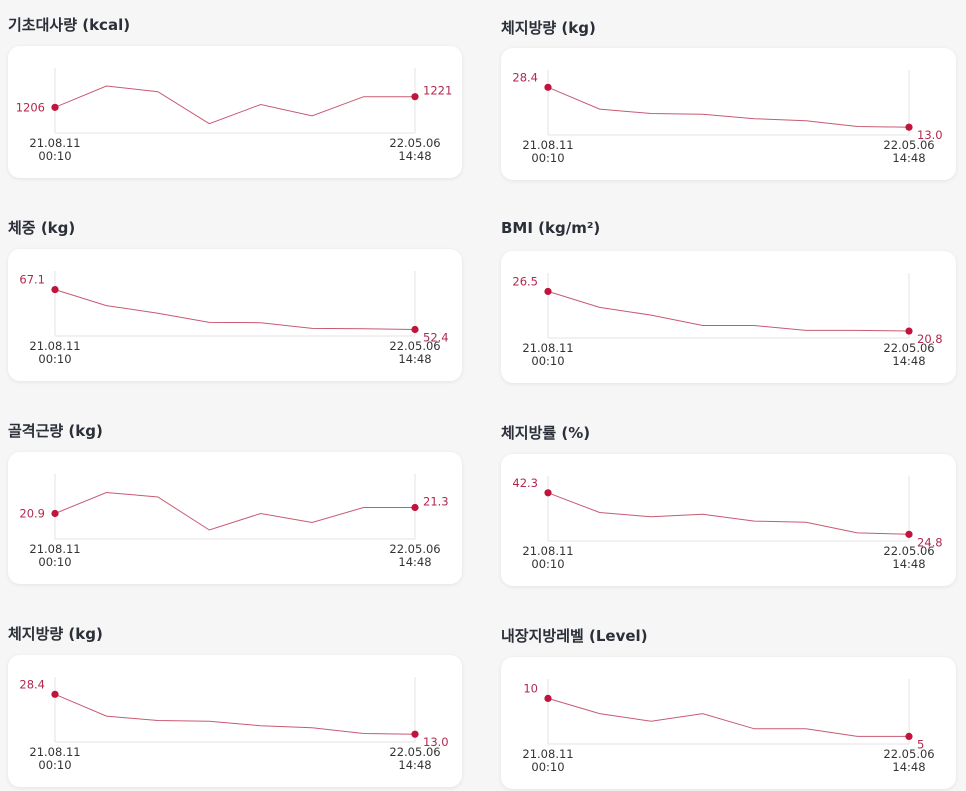  What do you see at coordinates (32, 514) in the screenshot?
I see `data-label-first: 20.9` at bounding box center [32, 514].